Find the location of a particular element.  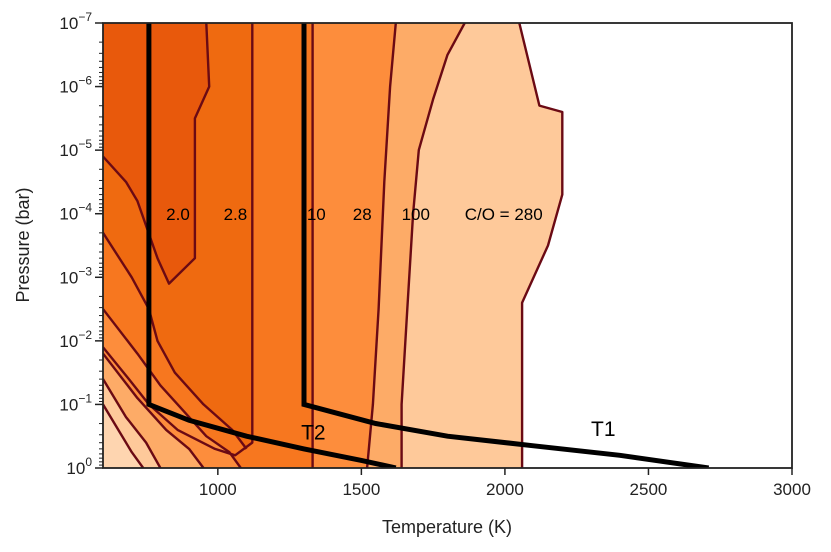

y-tick-label: 10⁻³ is located at coordinates (75, 275).